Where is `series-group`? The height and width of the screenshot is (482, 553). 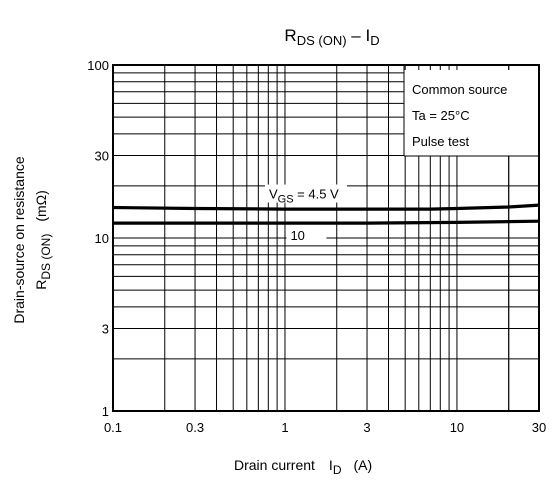
series-group is located at coordinates (326, 214).